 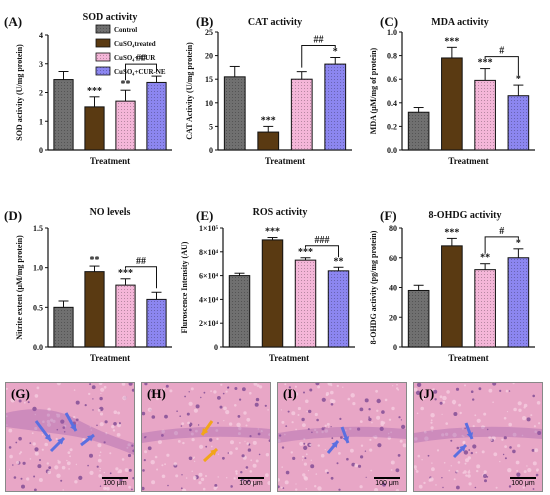 What do you see at coordinates (460, 22) in the screenshot?
I see `chart-title: MDA activity` at bounding box center [460, 22].